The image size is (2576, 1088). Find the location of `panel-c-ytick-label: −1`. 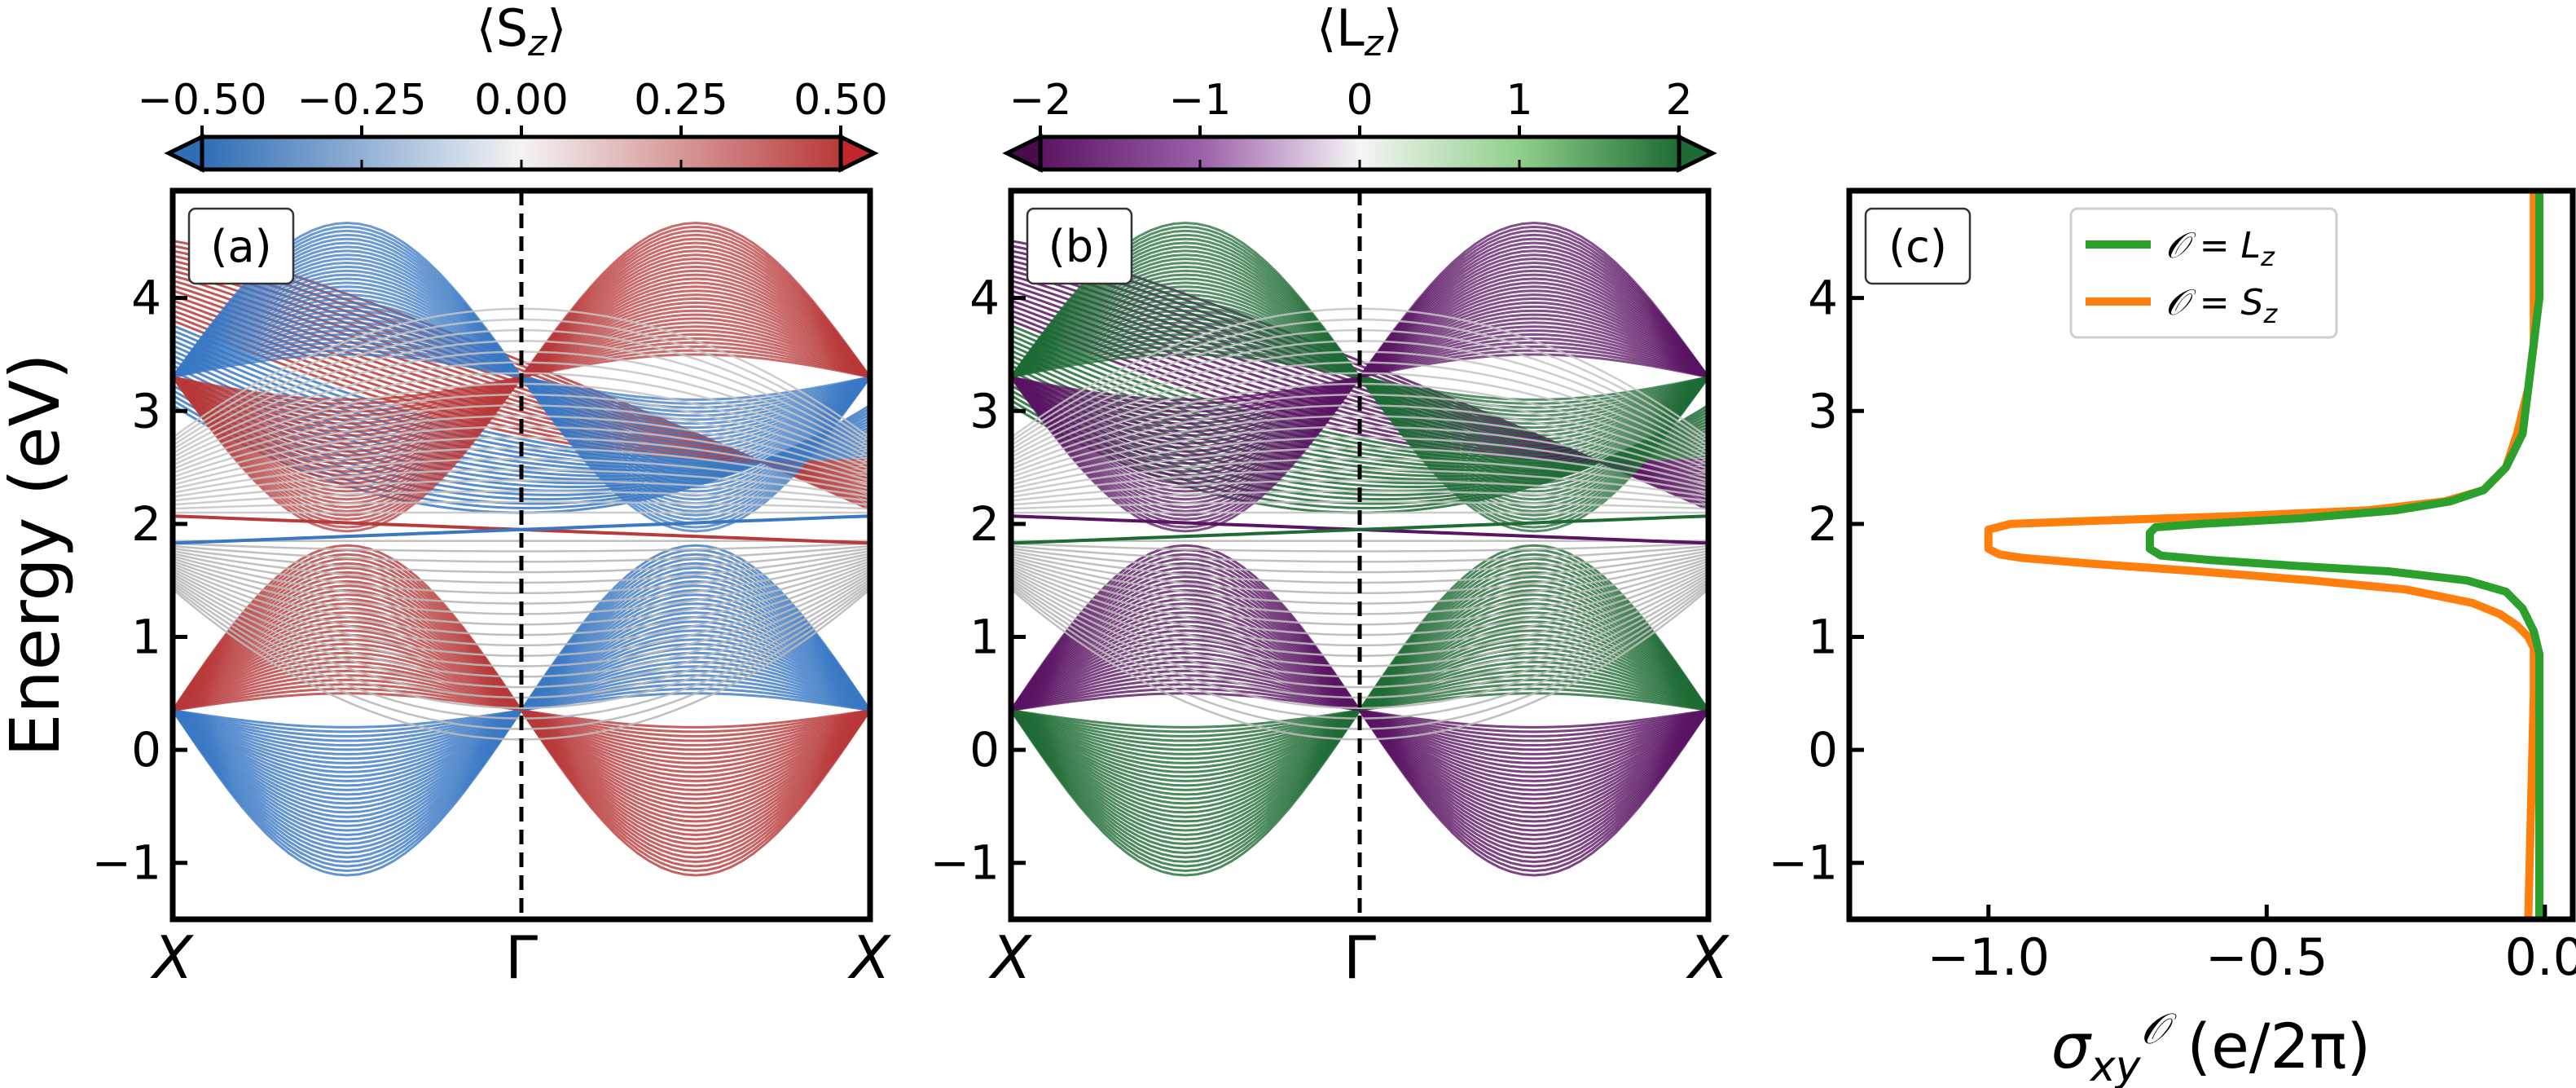

panel-c-ytick-label: −1 is located at coordinates (1804, 863).